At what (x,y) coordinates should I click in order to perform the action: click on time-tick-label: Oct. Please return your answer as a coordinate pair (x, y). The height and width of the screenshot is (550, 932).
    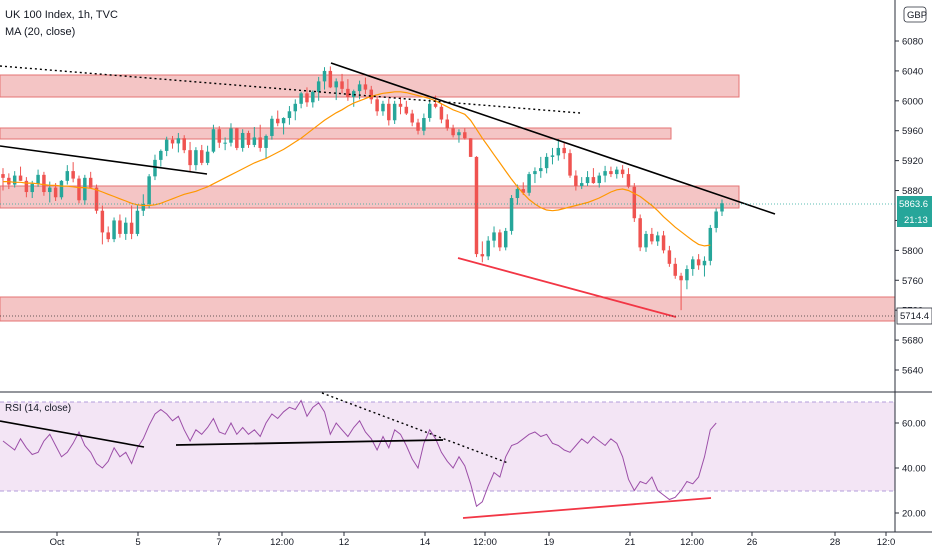
    Looking at the image, I should click on (57, 542).